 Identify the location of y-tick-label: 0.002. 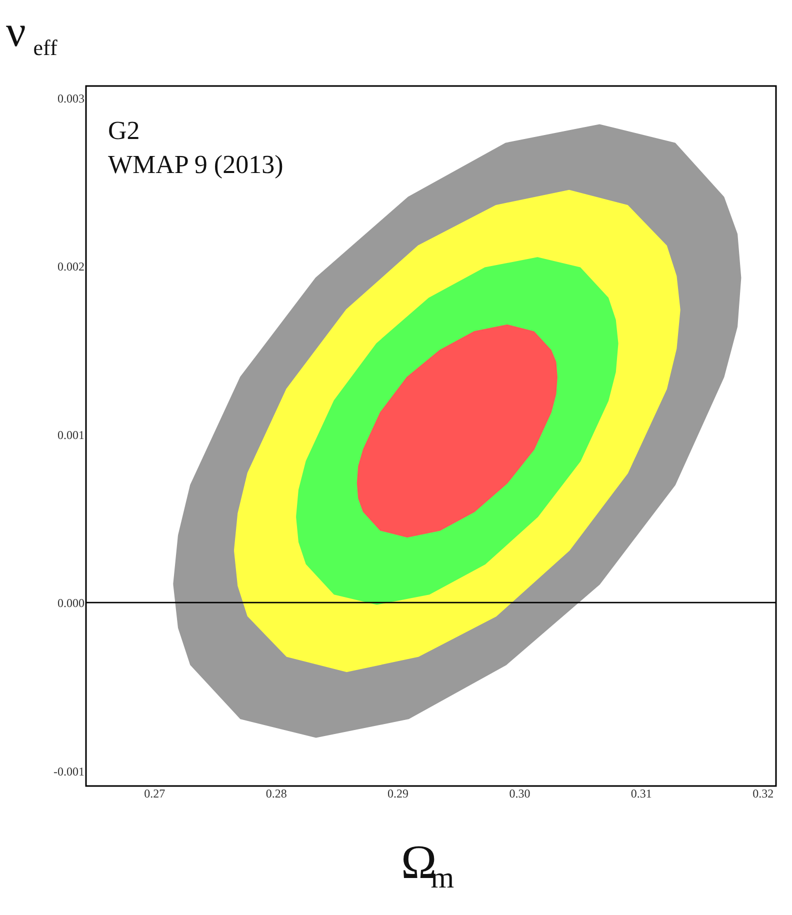
(71, 267).